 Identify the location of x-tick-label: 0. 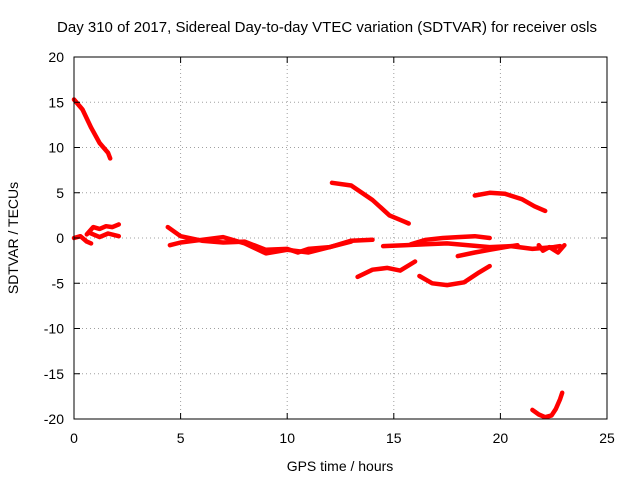
(74, 438).